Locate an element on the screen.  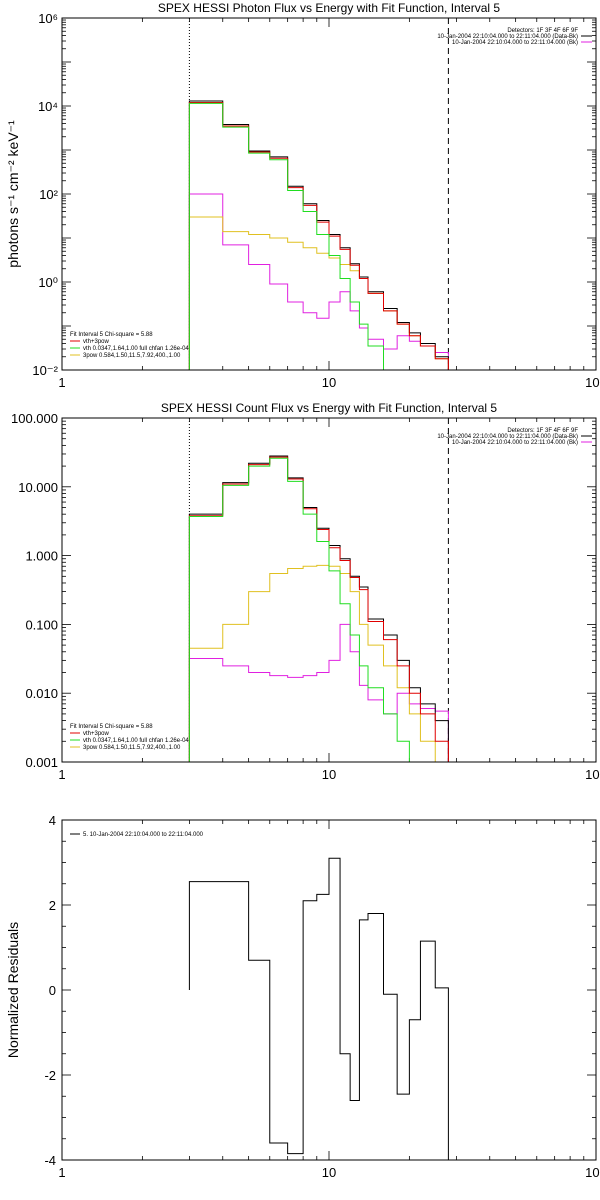
y-tick-label: 10⁰ is located at coordinates (48, 282).